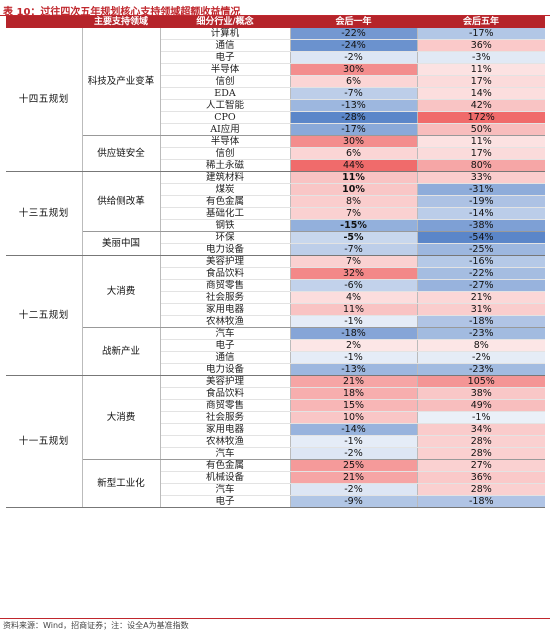  I want to click on plan-cell: 十二五规划, so click(44, 315).